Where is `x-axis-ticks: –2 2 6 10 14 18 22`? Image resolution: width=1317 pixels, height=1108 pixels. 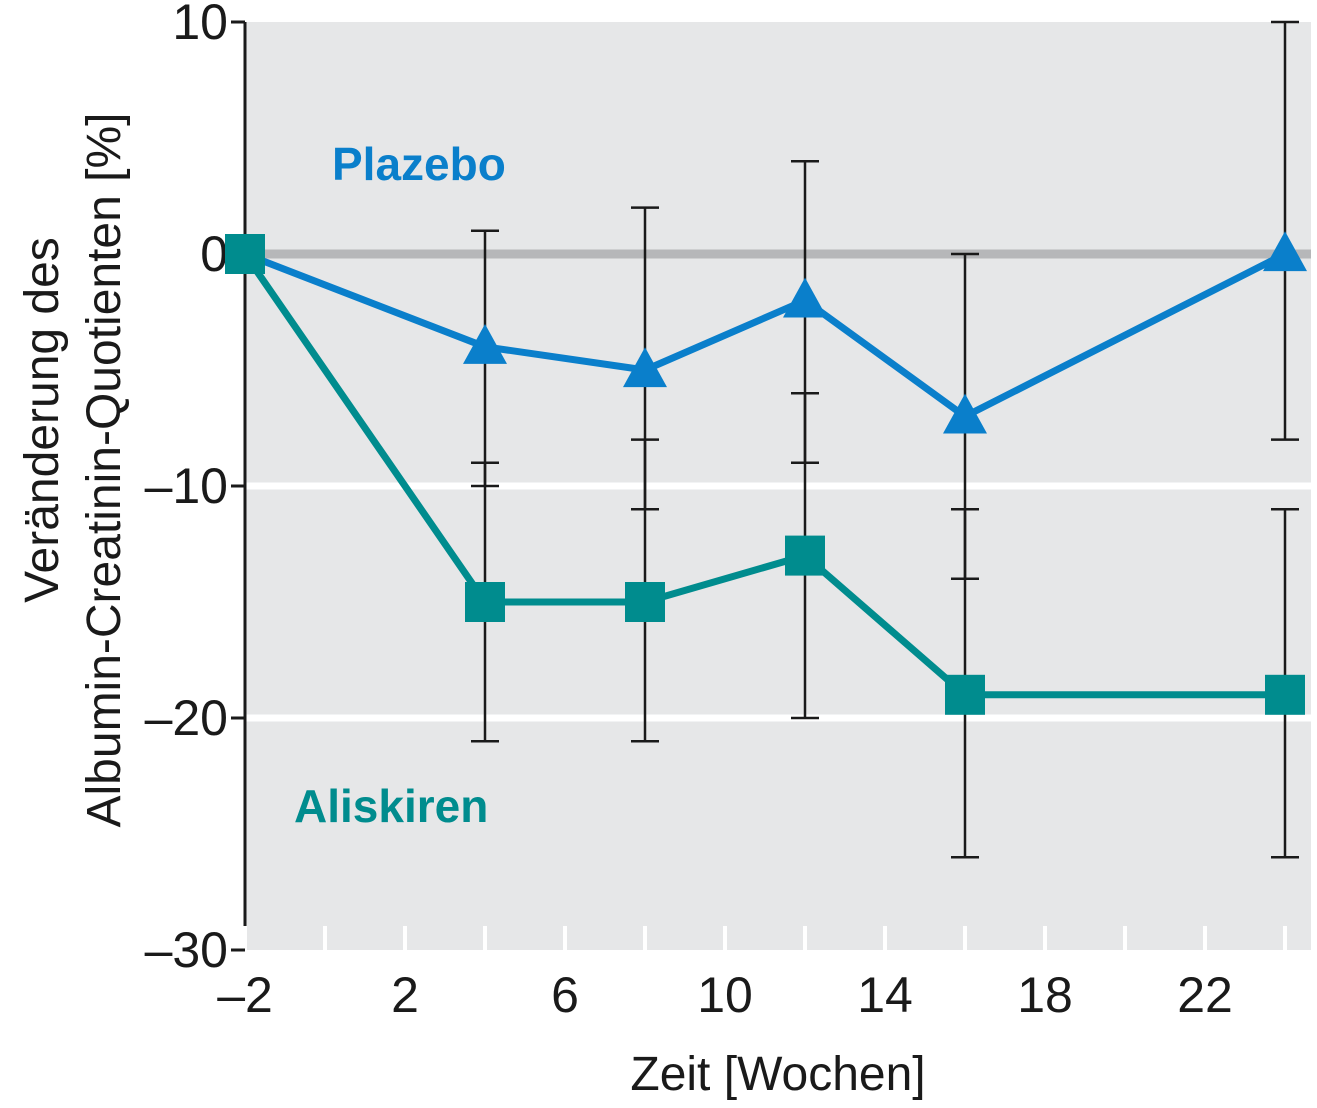 x-axis-ticks: –2 2 6 10 14 18 22 is located at coordinates (752, 974).